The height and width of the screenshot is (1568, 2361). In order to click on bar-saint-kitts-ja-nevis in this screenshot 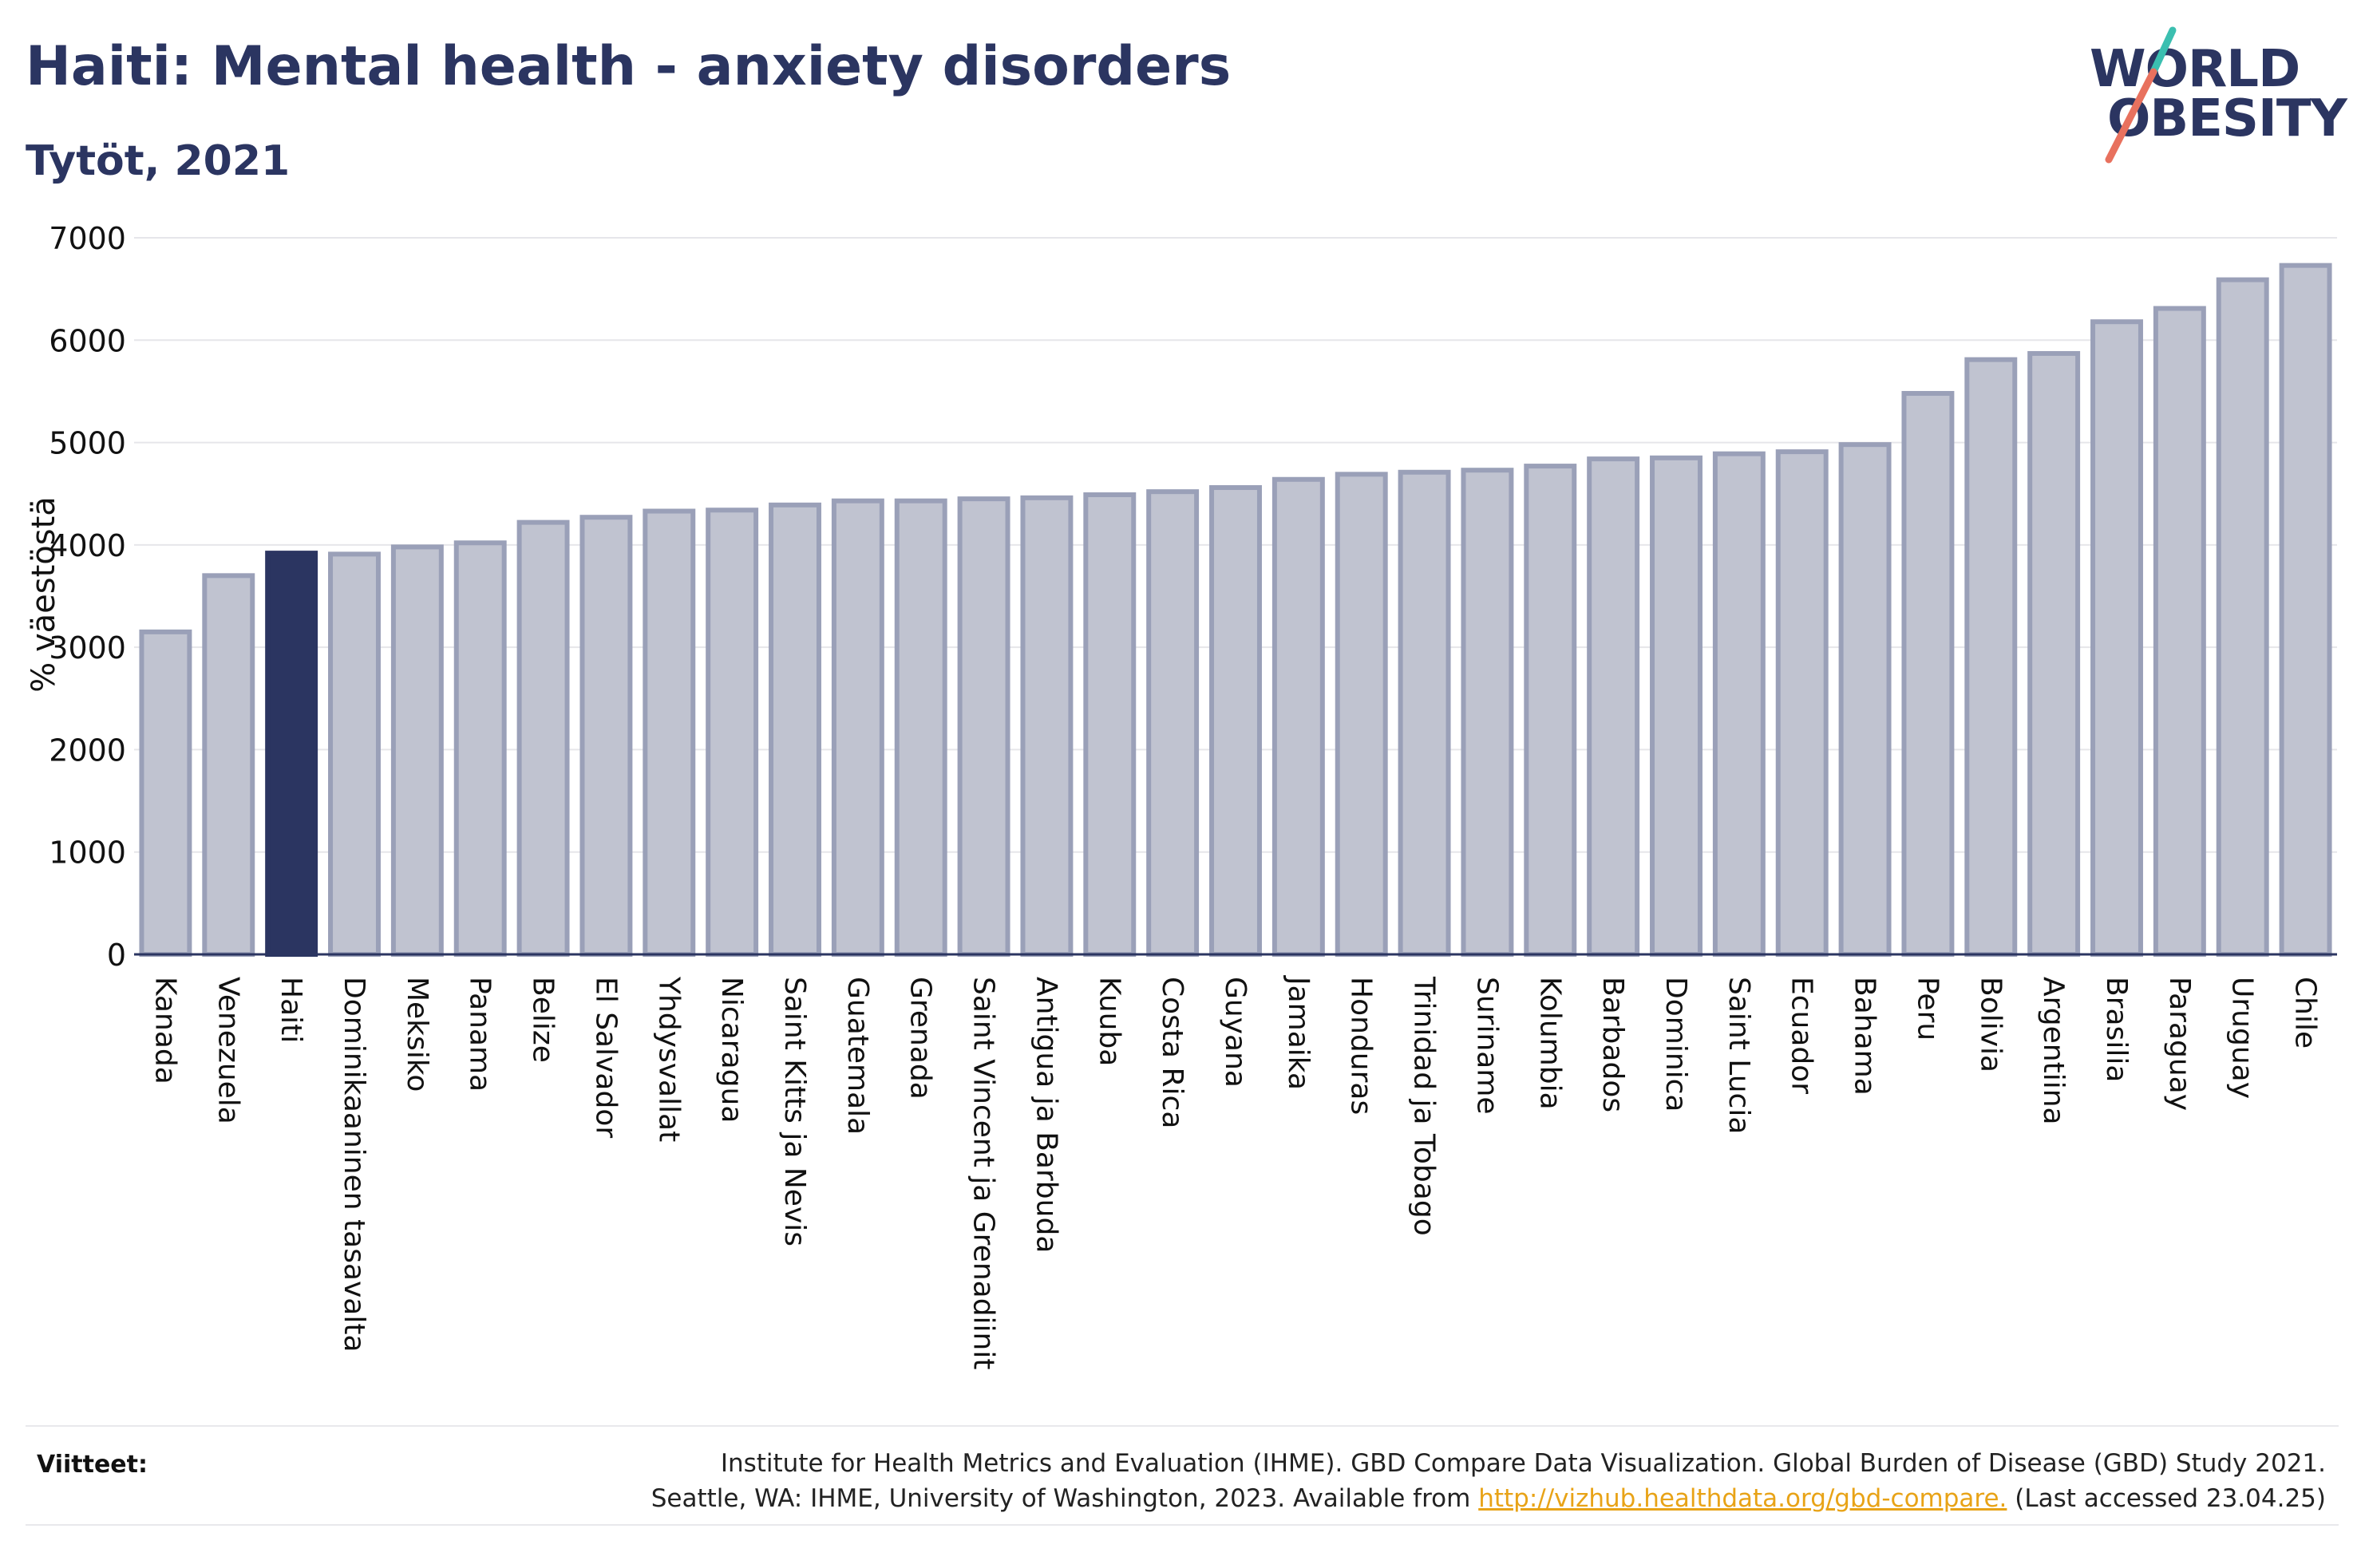, I will do `click(795, 729)`.